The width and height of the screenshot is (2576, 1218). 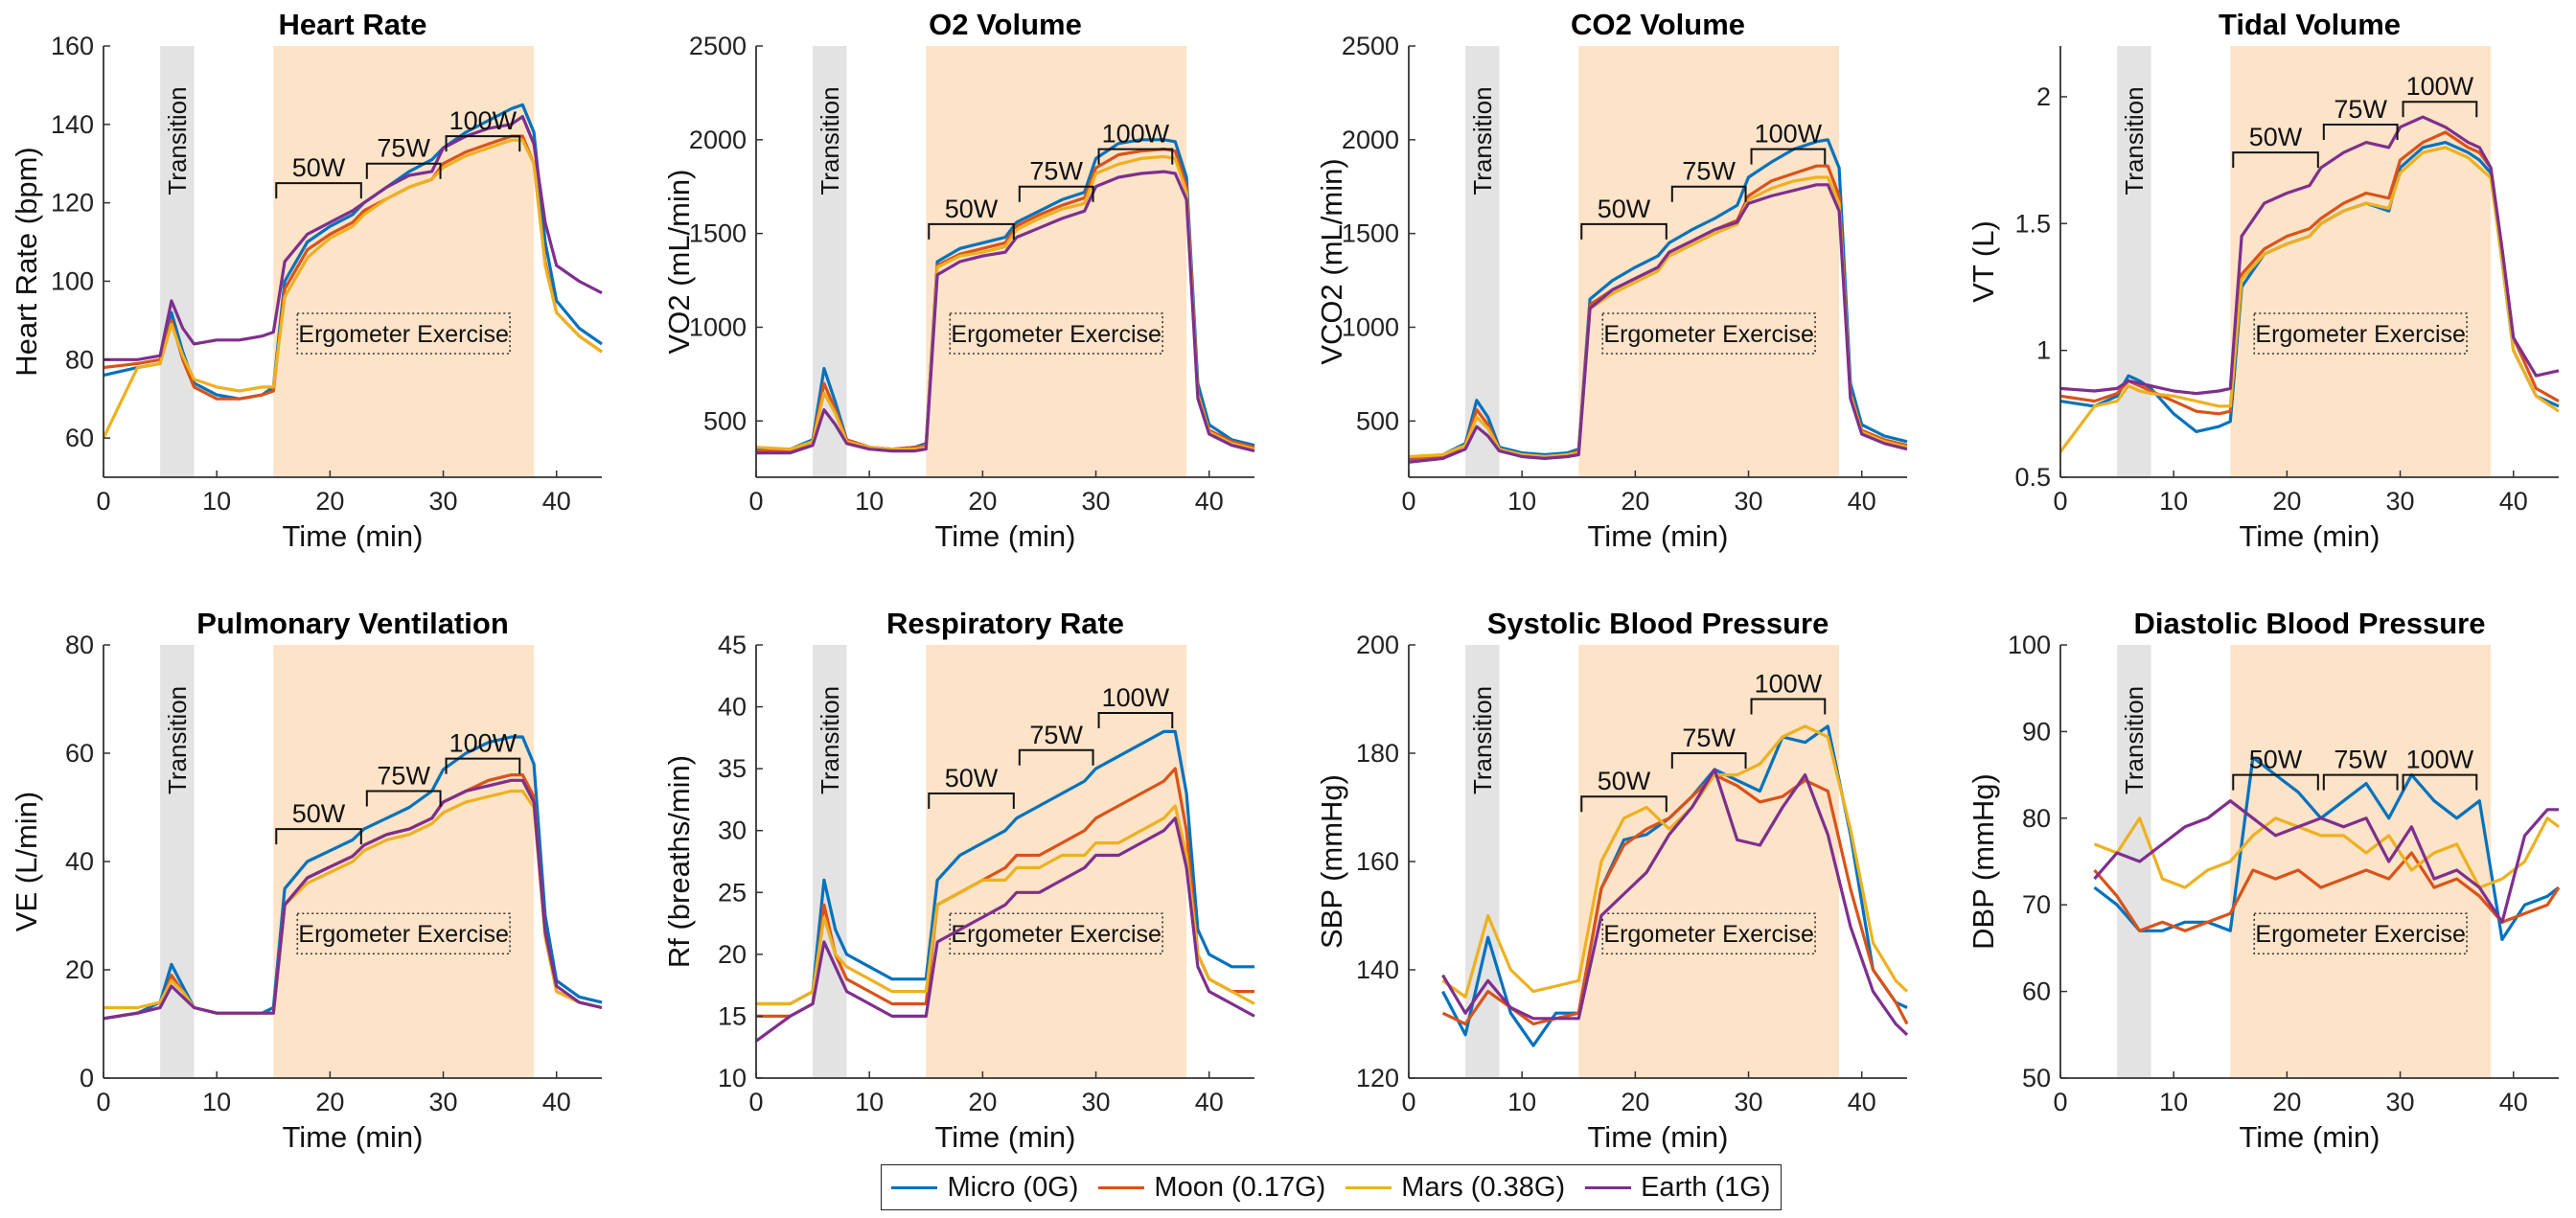 What do you see at coordinates (1377, 645) in the screenshot?
I see `y-tick-label: 200` at bounding box center [1377, 645].